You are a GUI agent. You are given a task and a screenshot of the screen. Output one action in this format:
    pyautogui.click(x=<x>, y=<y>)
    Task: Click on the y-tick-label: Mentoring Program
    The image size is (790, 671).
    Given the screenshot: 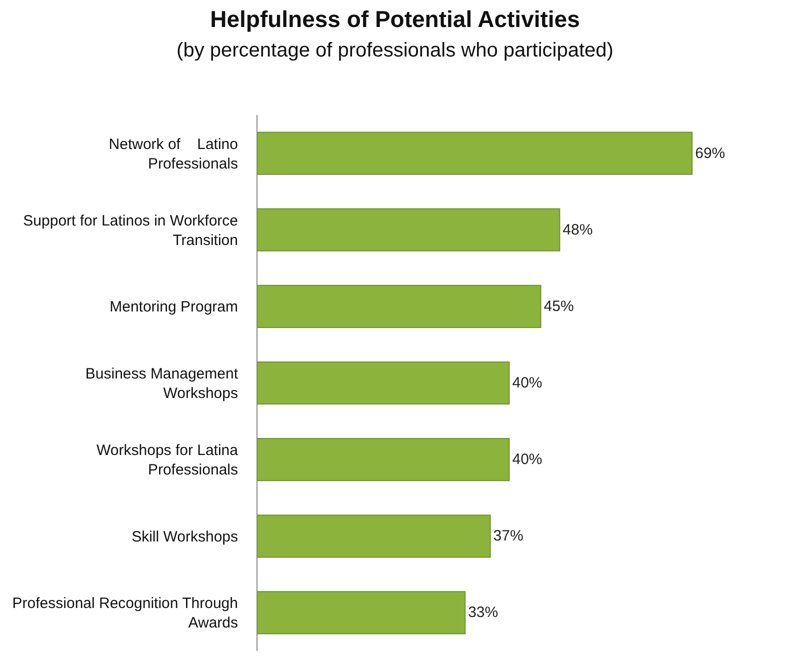 What is the action you would take?
    pyautogui.click(x=174, y=307)
    